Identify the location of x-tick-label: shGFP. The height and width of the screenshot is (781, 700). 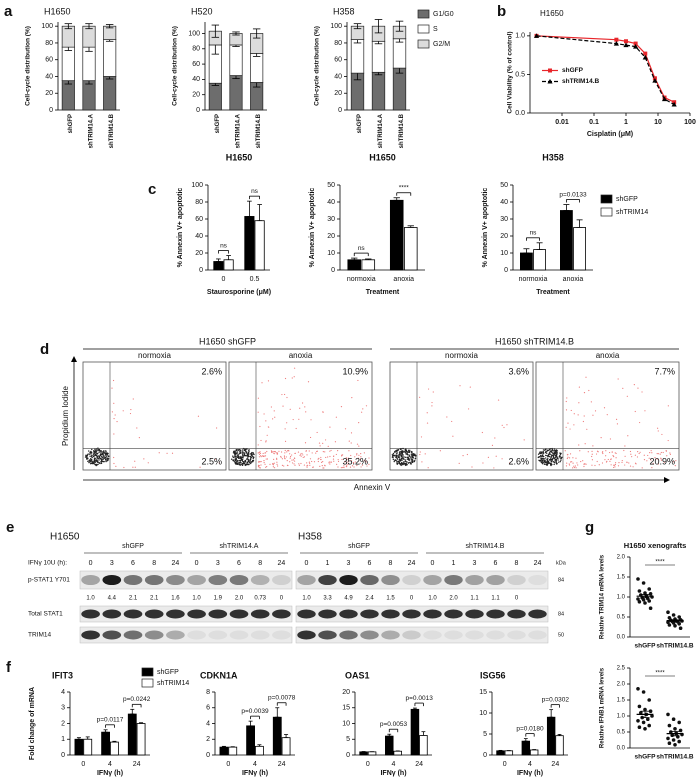
(71, 123).